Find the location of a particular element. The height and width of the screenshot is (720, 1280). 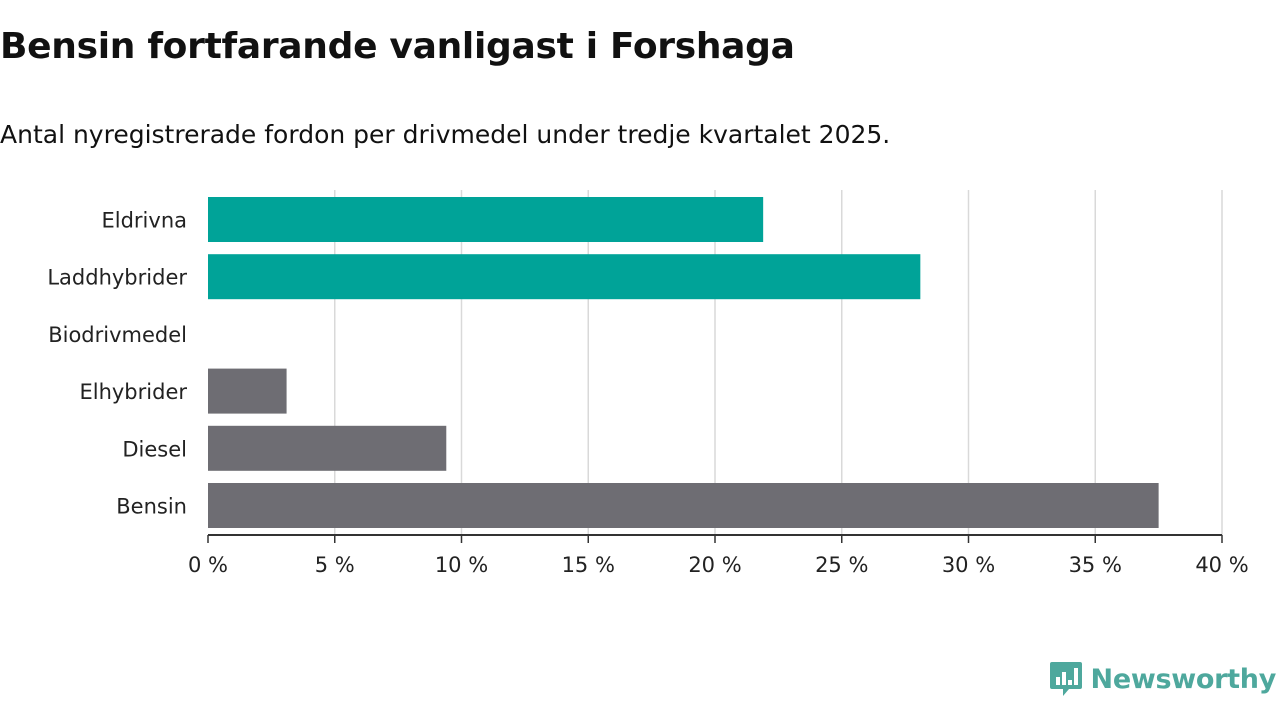

bar-laddhybrider is located at coordinates (564, 277).